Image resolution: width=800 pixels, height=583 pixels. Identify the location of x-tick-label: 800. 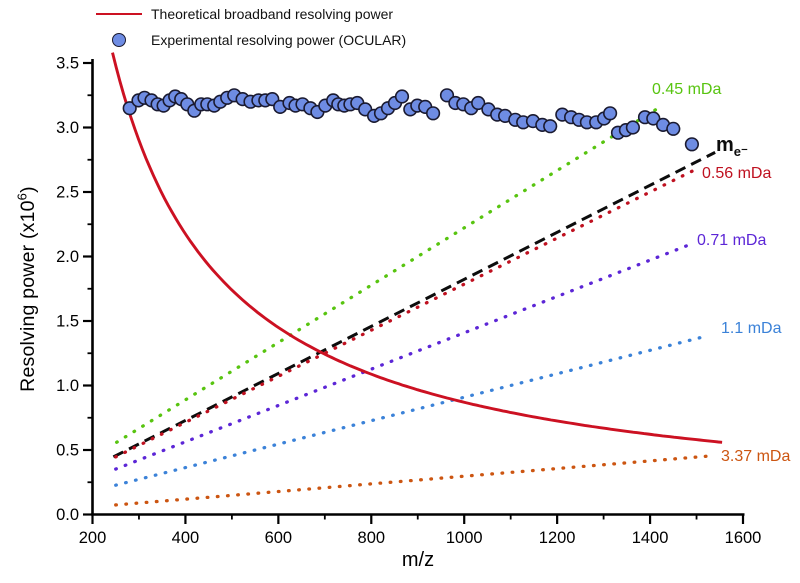
(372, 538).